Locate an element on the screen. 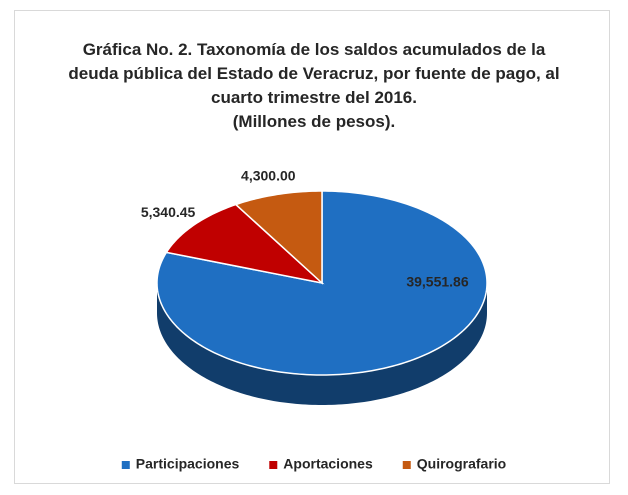  legend-item: Aportaciones is located at coordinates (321, 464).